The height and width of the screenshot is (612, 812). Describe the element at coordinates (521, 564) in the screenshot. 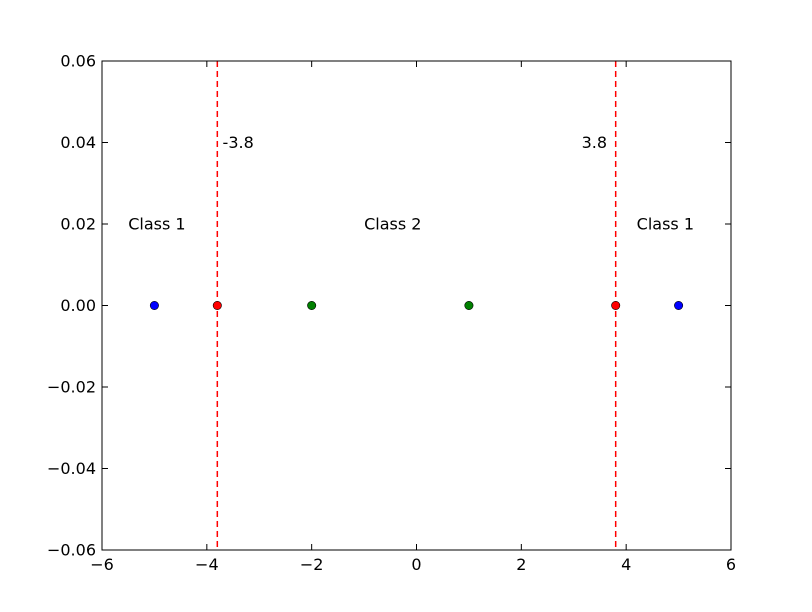

I see `x-tick-label-4: 2` at that location.